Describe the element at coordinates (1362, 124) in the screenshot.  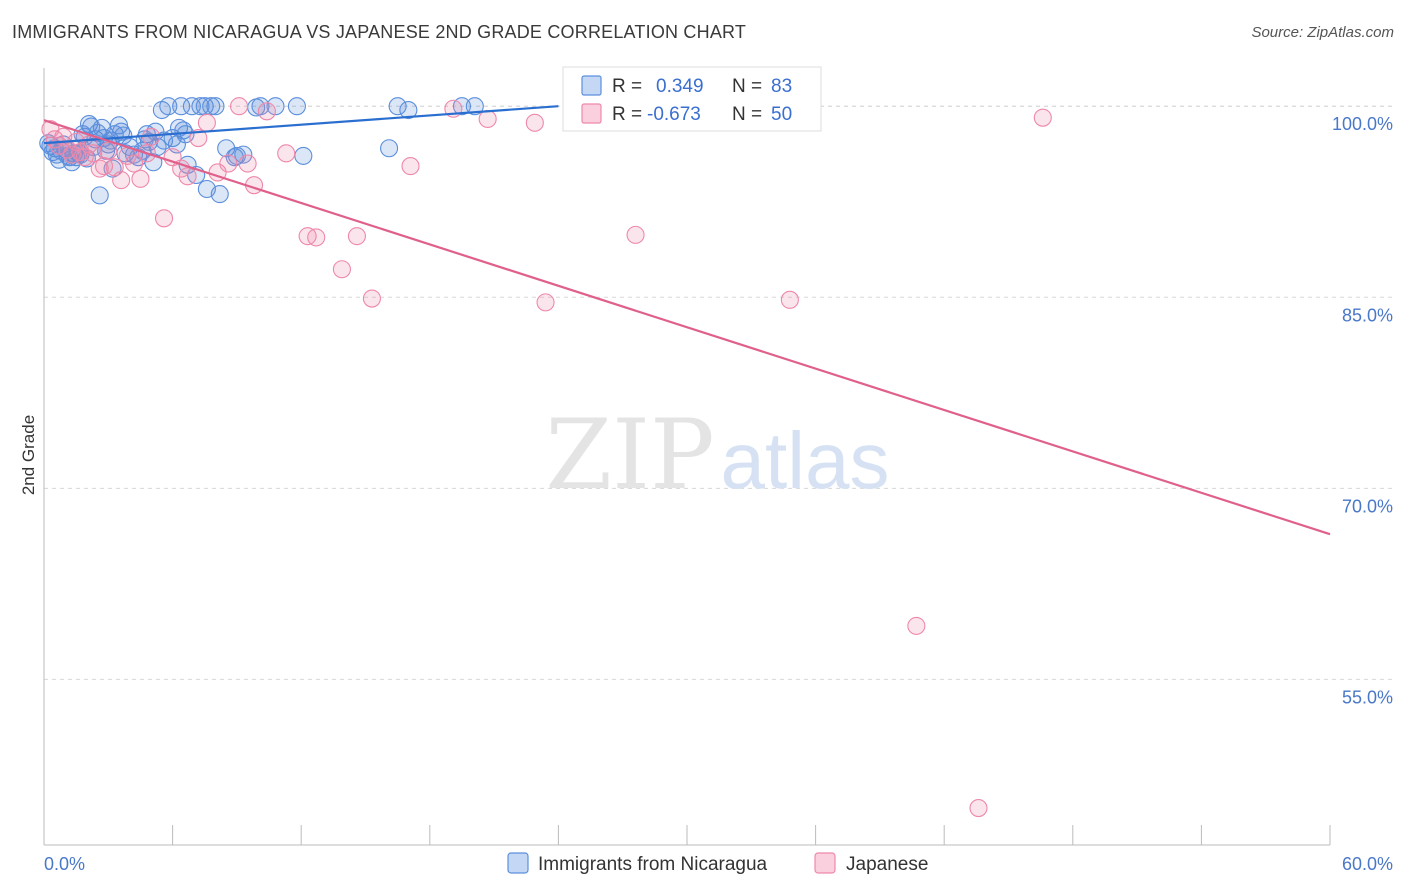
I see `y-tick-label: 100.0%` at that location.